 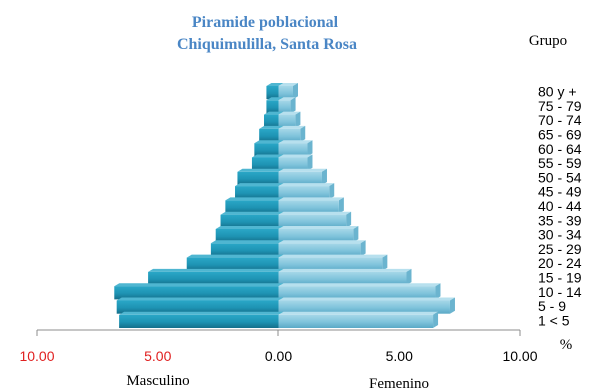 What do you see at coordinates (560, 263) in the screenshot?
I see `age-group-label: 20 - 24` at bounding box center [560, 263].